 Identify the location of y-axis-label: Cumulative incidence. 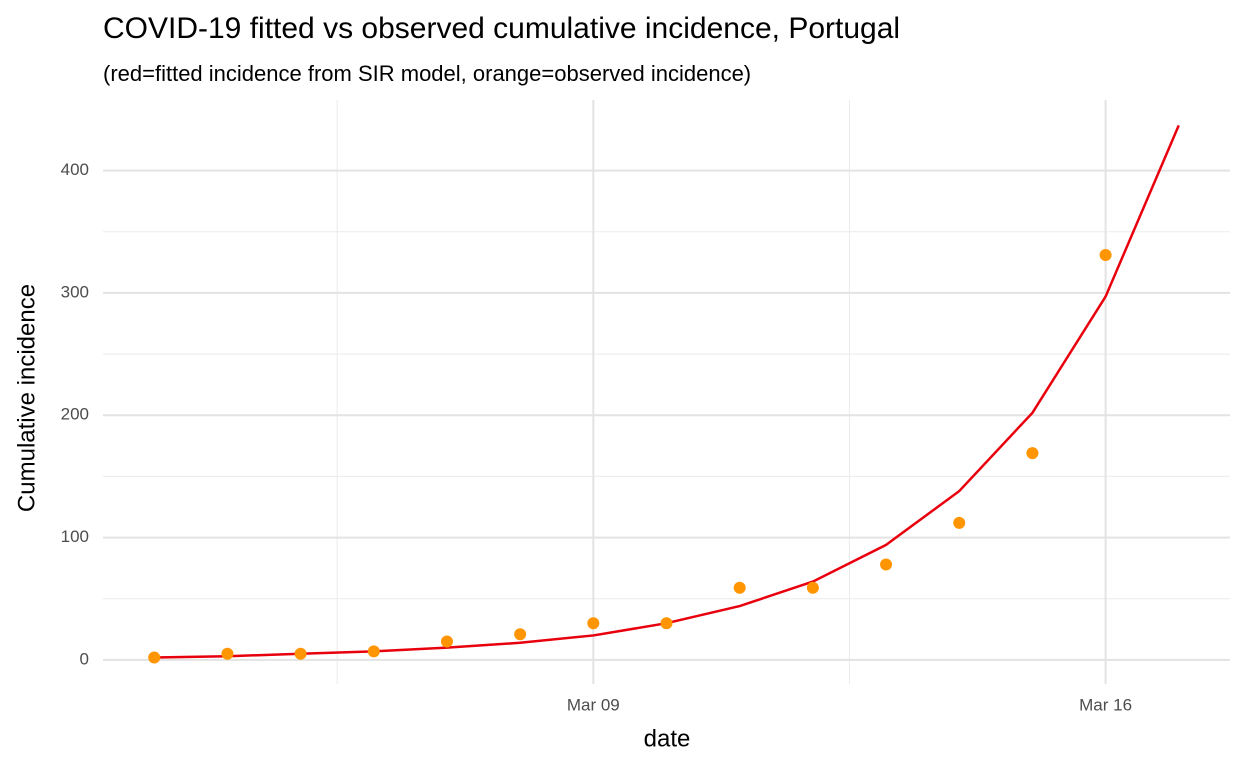
(26, 398).